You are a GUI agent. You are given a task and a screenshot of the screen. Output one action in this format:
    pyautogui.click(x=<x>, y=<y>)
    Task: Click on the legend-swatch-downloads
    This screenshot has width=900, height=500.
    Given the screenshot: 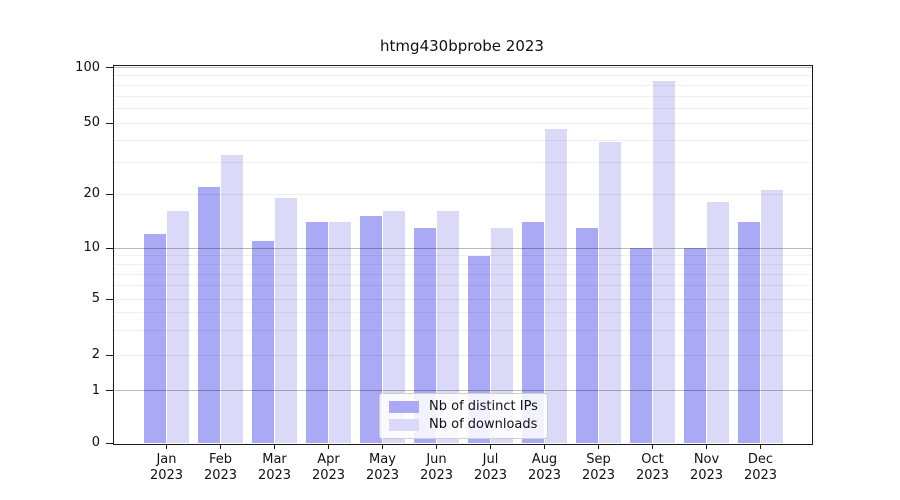 What is the action you would take?
    pyautogui.click(x=404, y=424)
    